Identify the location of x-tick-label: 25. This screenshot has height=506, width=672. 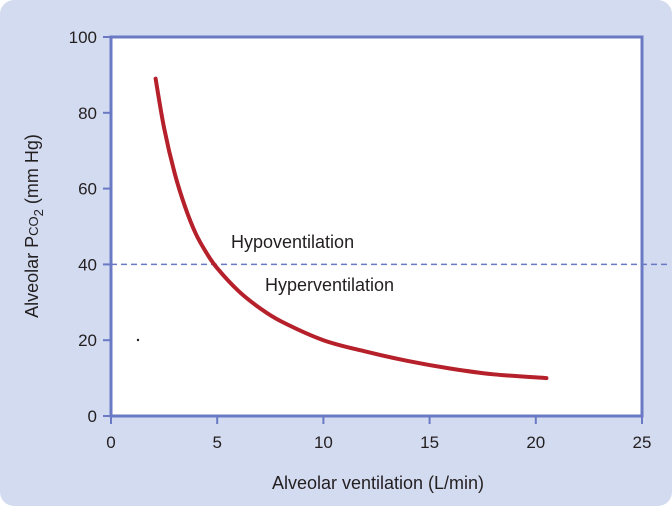
(642, 442).